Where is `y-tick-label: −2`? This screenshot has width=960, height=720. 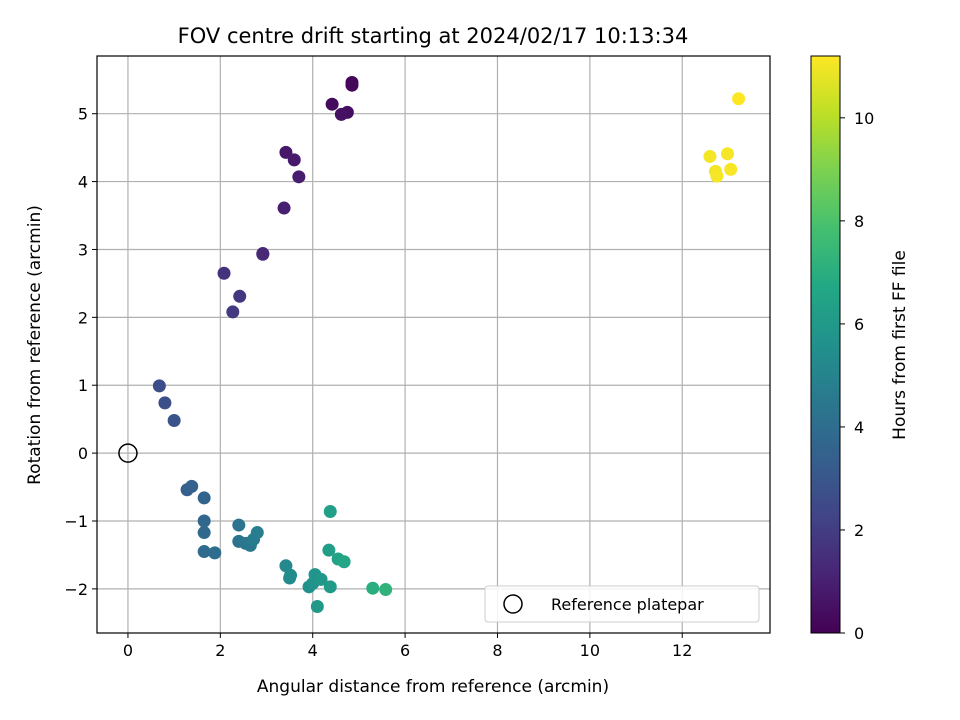
y-tick-label: −2 is located at coordinates (76, 589).